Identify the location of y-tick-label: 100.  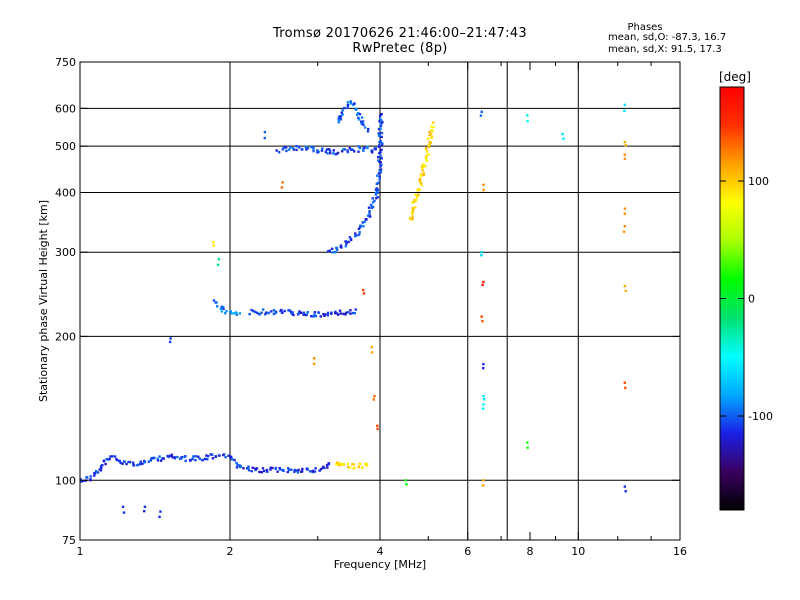
(65, 480).